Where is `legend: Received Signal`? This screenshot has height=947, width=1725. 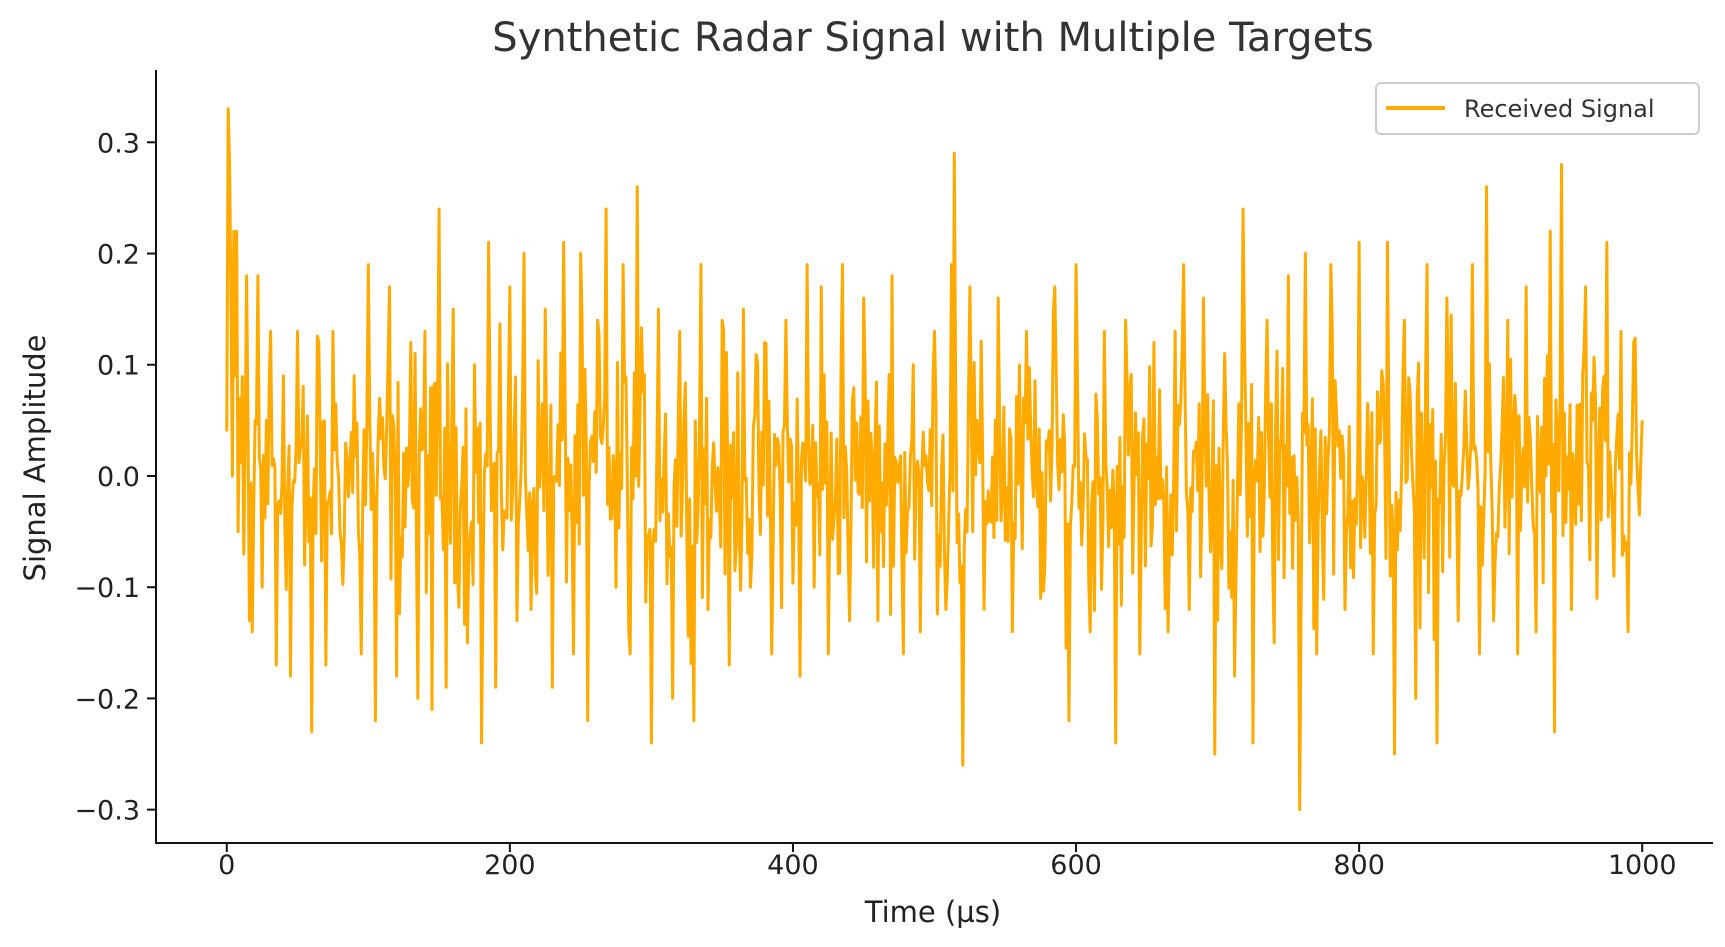
legend: Received Signal is located at coordinates (1537, 108).